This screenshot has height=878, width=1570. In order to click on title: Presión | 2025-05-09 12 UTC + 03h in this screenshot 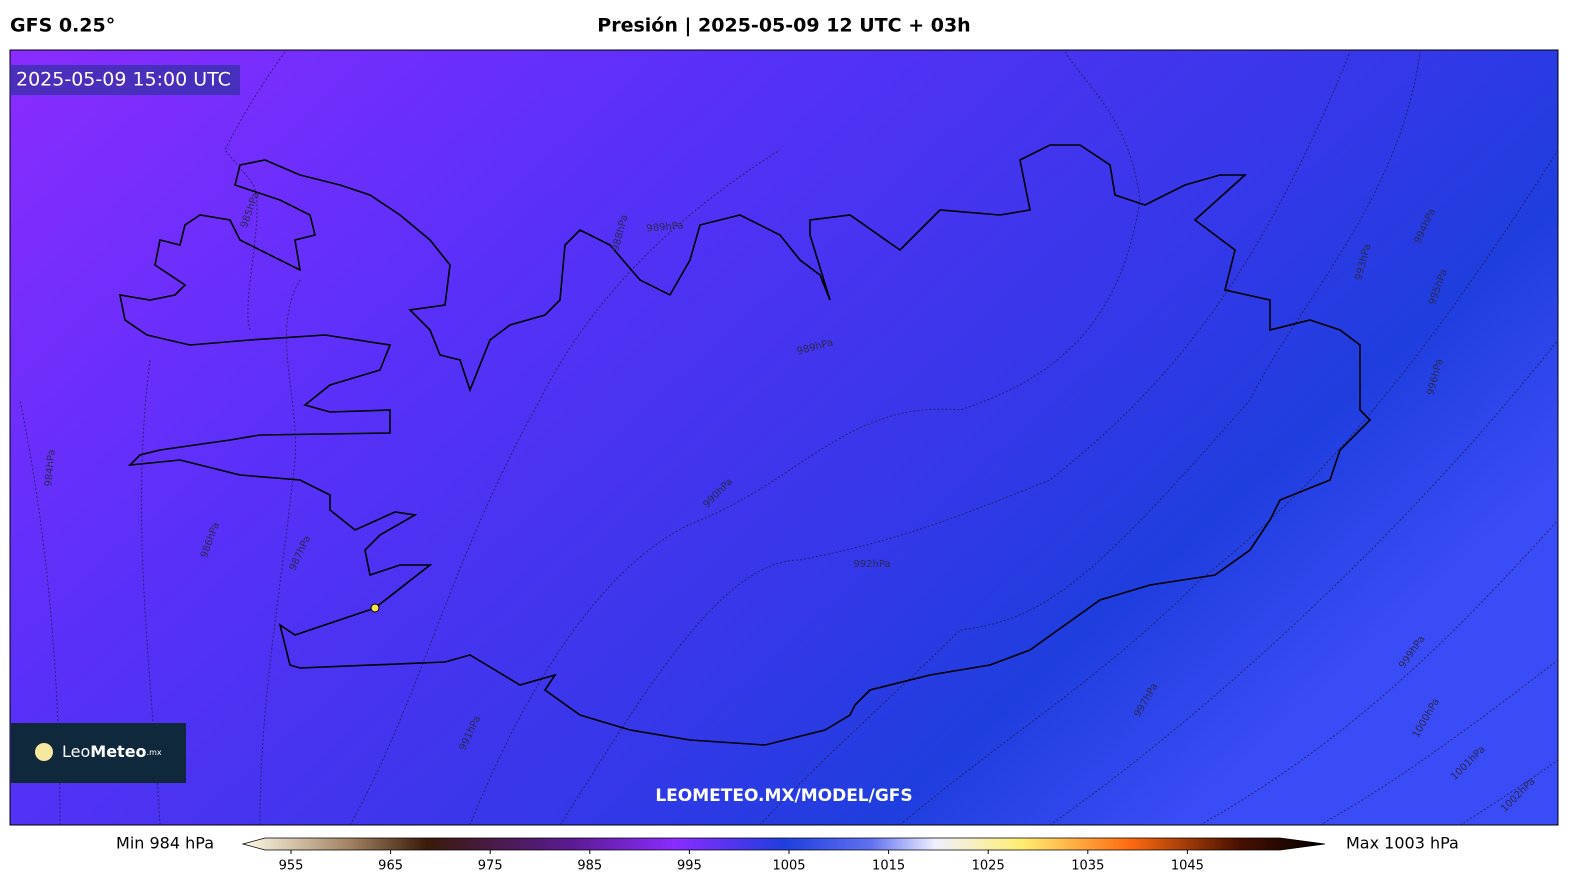, I will do `click(783, 26)`.